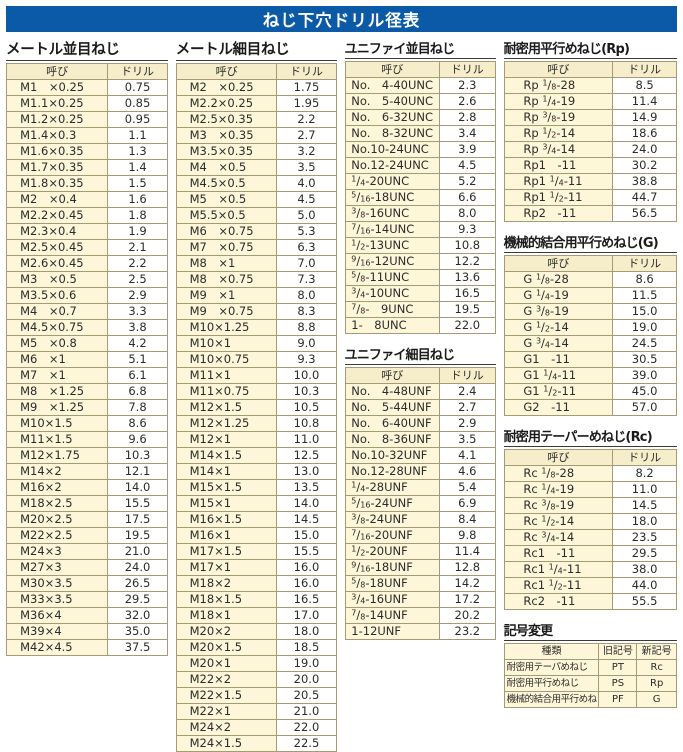 The image size is (683, 752). Describe the element at coordinates (590, 133) in the screenshot. I see `table-row: Rp 1/2-14 18.6` at that location.